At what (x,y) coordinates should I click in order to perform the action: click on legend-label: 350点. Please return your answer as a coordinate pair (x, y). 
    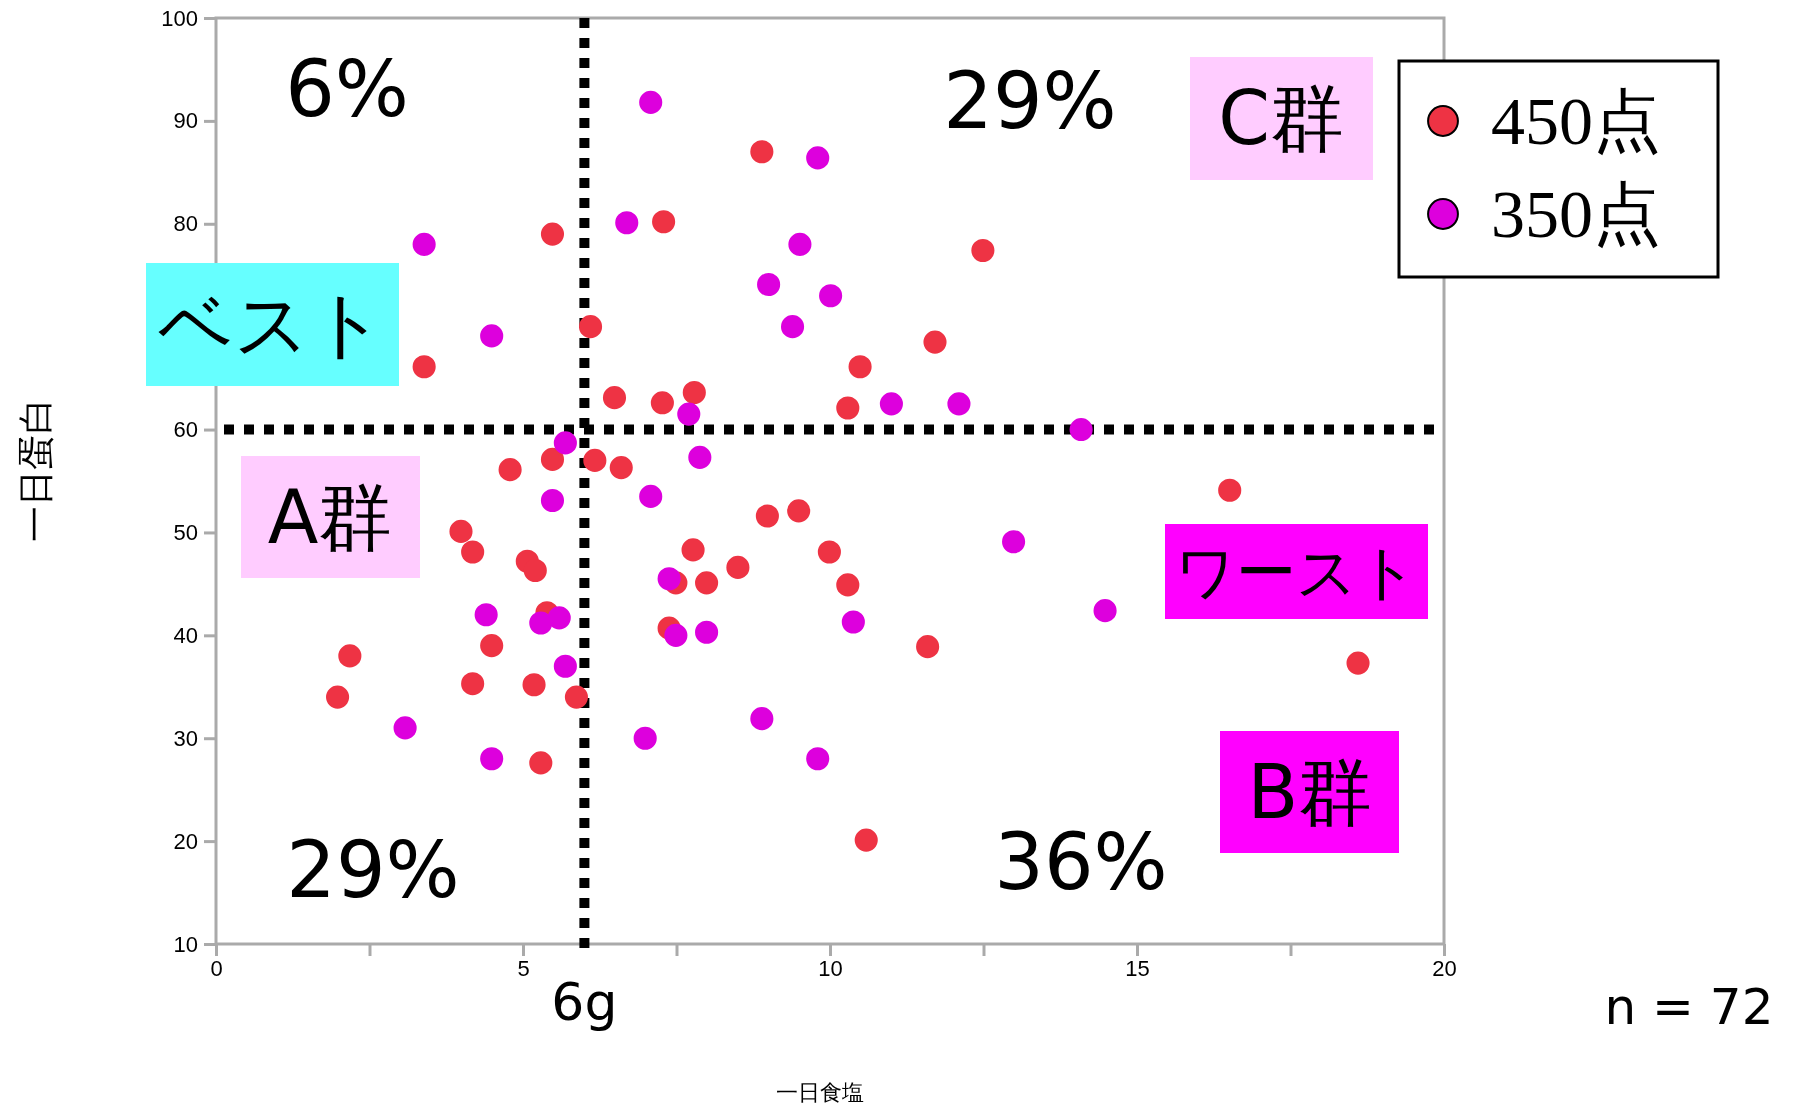
    Looking at the image, I should click on (1576, 214).